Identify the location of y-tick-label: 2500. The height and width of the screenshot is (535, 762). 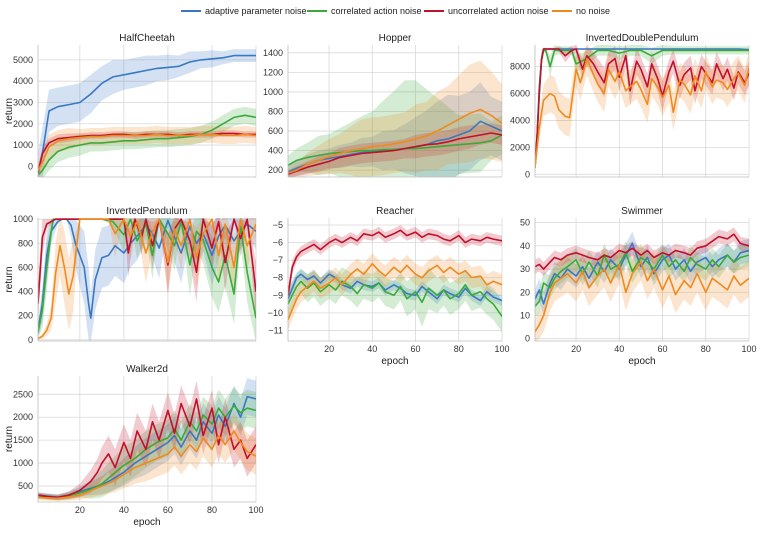
(23, 394).